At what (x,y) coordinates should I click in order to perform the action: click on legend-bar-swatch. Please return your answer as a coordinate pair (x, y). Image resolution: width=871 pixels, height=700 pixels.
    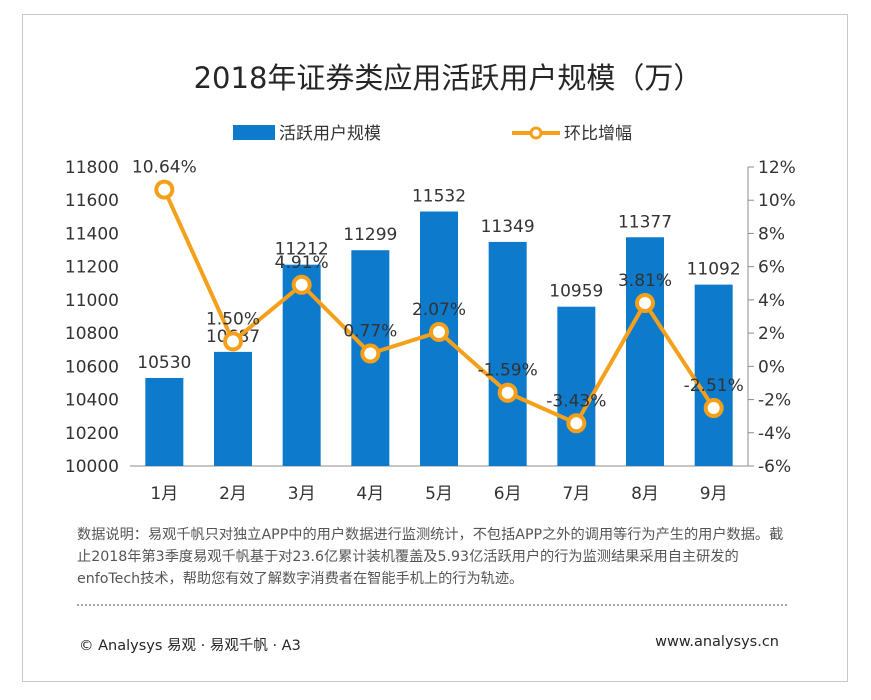
    Looking at the image, I should click on (254, 132).